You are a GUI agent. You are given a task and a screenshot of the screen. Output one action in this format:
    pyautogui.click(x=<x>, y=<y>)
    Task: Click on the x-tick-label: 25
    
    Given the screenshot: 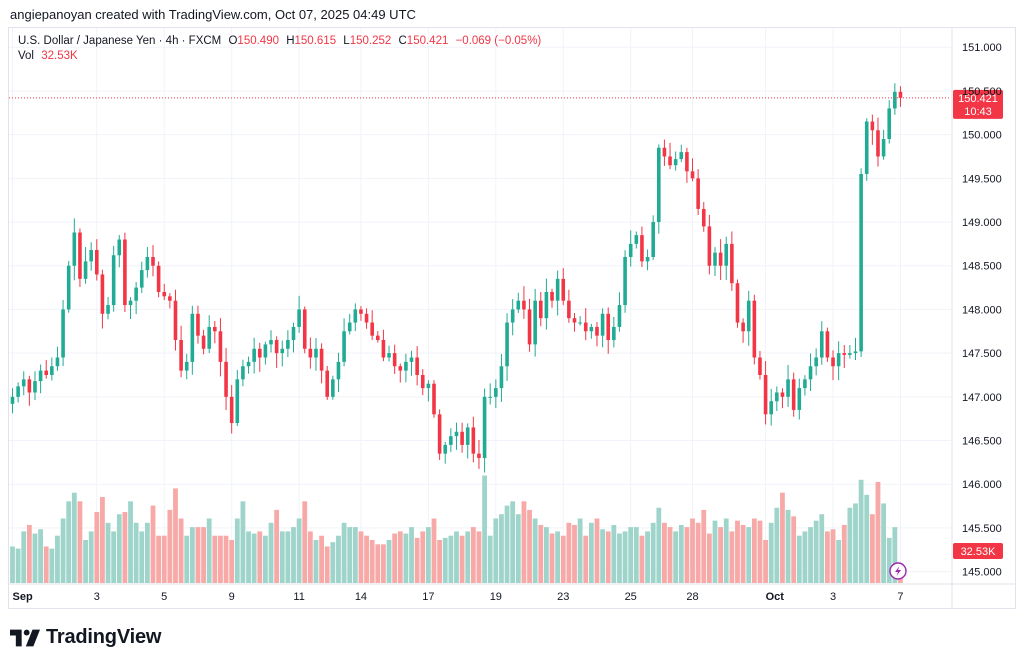 What is the action you would take?
    pyautogui.click(x=631, y=597)
    